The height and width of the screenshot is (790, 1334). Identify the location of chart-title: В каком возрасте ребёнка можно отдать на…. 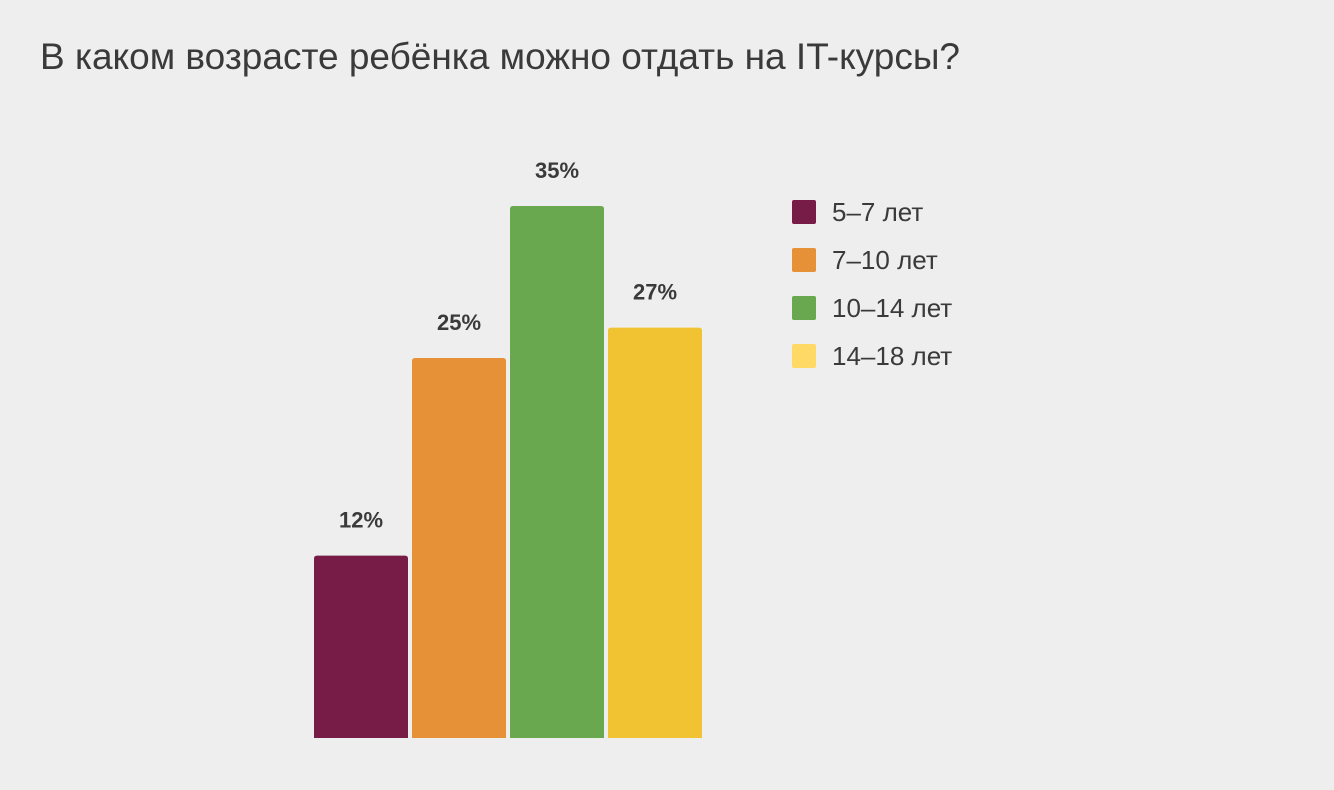
(500, 56).